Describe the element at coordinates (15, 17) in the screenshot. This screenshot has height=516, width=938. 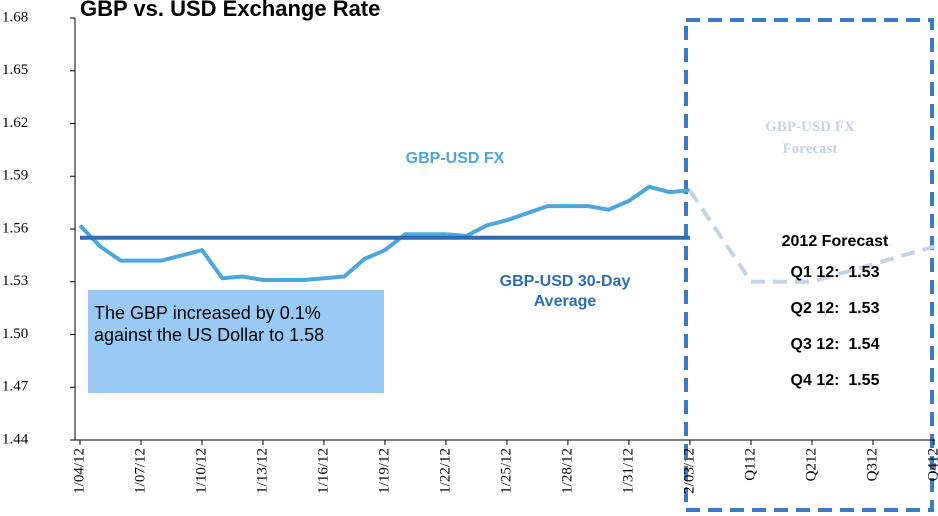
I see `y-tick-label: 1.68` at that location.